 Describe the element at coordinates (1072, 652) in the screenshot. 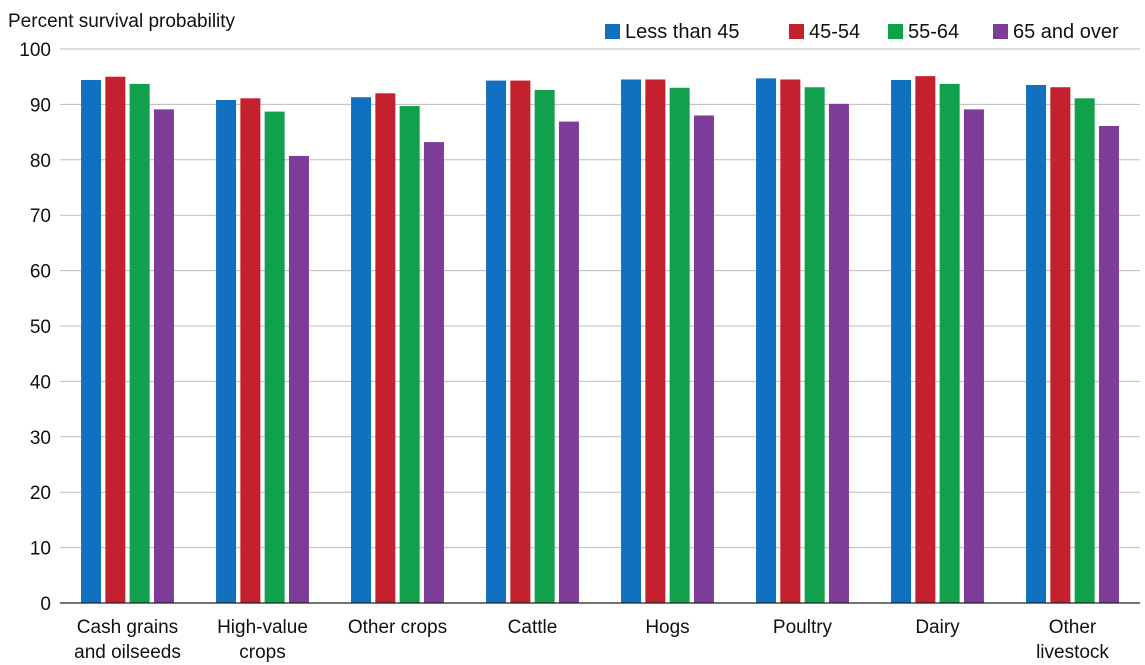

I see `x-tick-label: livestock` at that location.